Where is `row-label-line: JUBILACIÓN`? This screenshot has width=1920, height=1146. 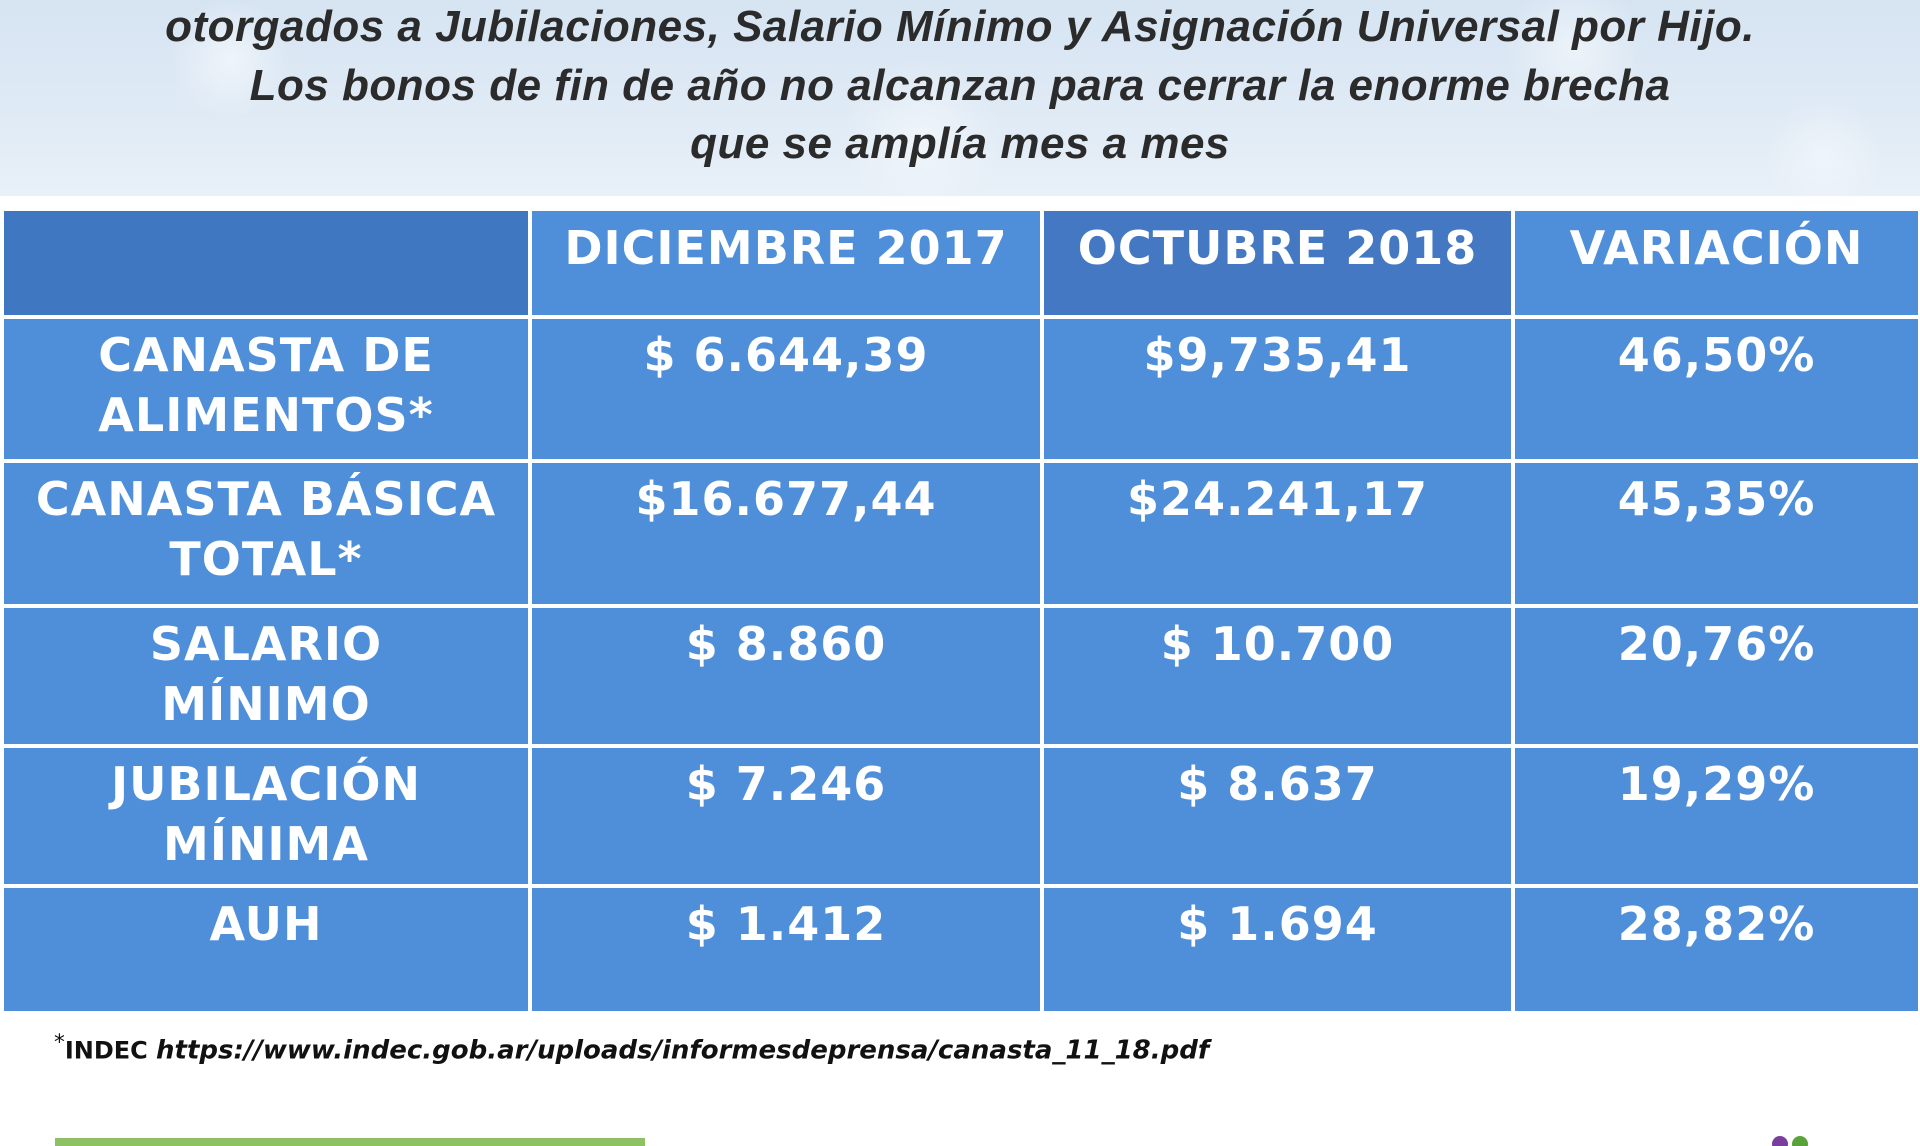 row-label-line: JUBILACIÓN is located at coordinates (266, 783).